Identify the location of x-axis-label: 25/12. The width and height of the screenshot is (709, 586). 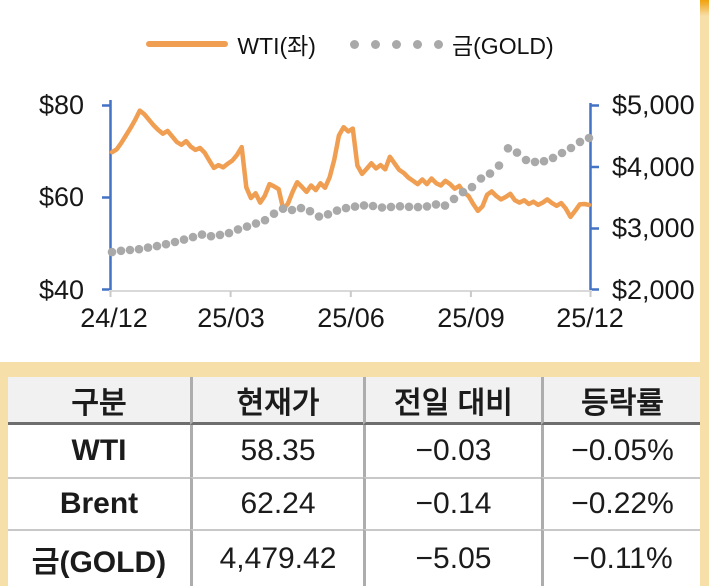
(590, 318).